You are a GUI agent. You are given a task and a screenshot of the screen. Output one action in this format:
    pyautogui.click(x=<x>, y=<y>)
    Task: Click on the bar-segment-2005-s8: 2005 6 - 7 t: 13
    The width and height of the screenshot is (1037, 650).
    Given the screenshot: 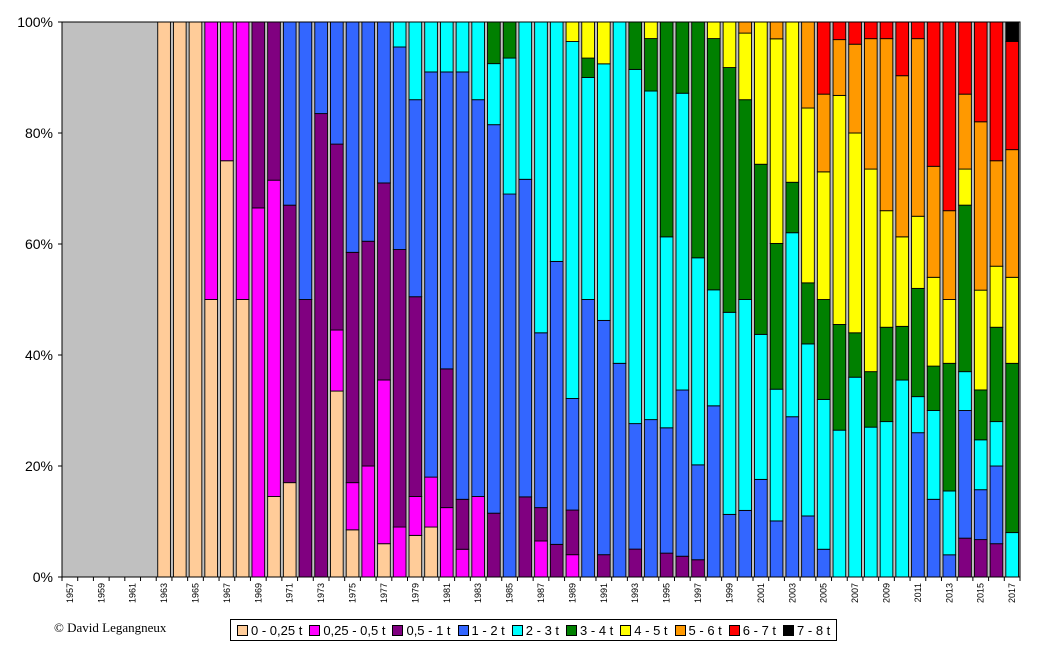 What is the action you would take?
    pyautogui.click(x=823, y=58)
    